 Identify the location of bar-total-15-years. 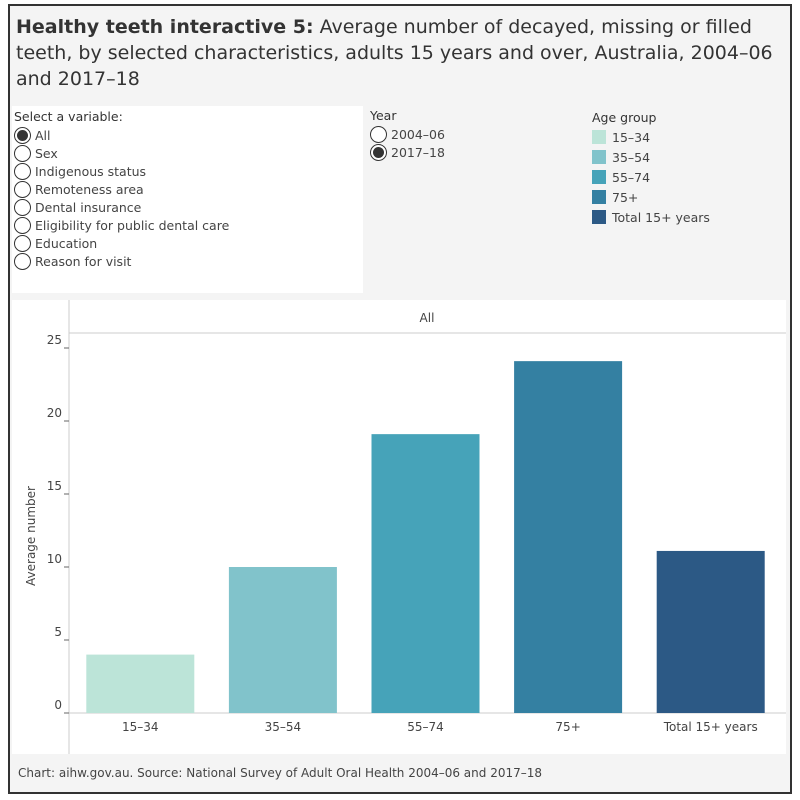
(710, 631).